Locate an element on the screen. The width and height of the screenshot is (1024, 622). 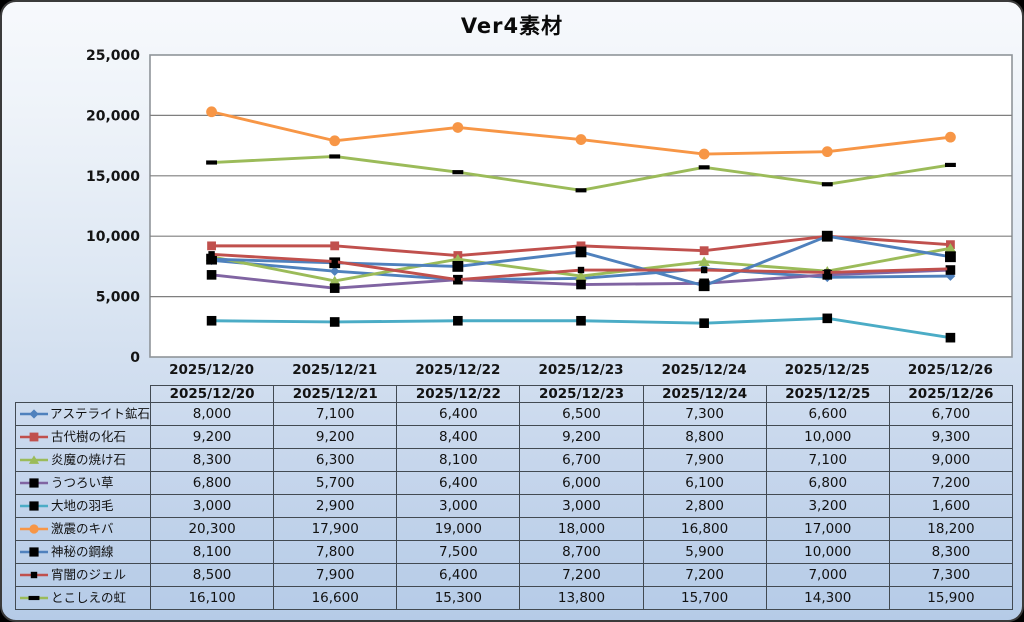
series-legend: 神秘の鋼線 is located at coordinates (83, 552).